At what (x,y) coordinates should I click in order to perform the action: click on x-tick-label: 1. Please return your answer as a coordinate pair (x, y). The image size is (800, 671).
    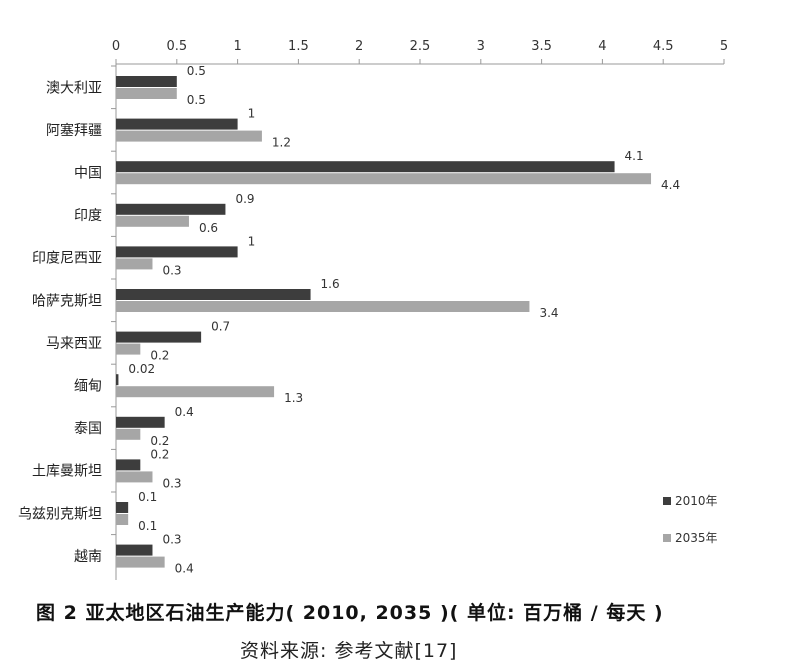
    Looking at the image, I should click on (237, 46).